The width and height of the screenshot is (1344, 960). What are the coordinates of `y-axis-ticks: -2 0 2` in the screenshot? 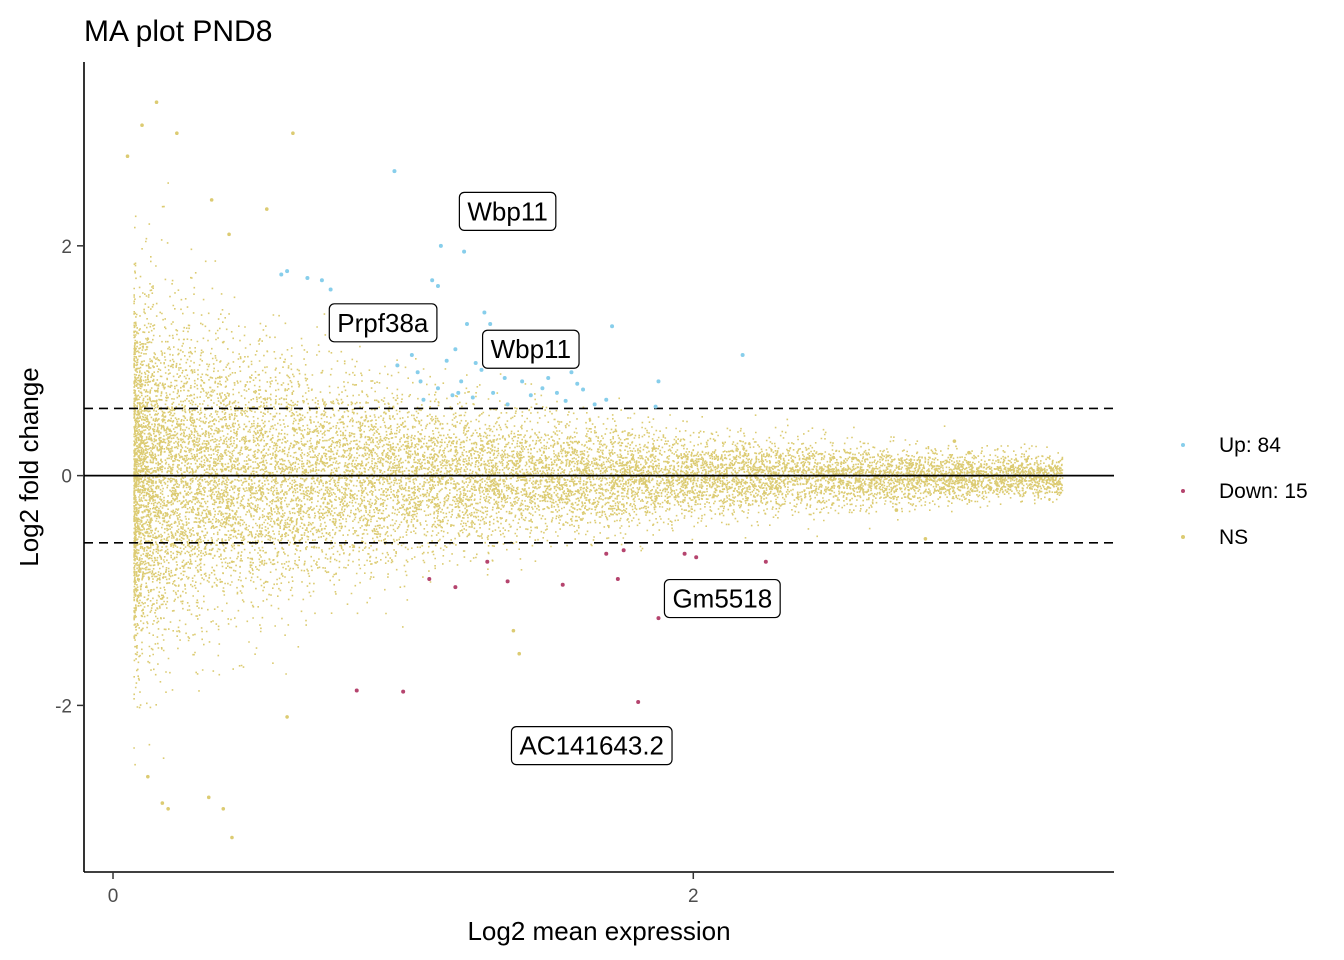 It's located at (69, 477).